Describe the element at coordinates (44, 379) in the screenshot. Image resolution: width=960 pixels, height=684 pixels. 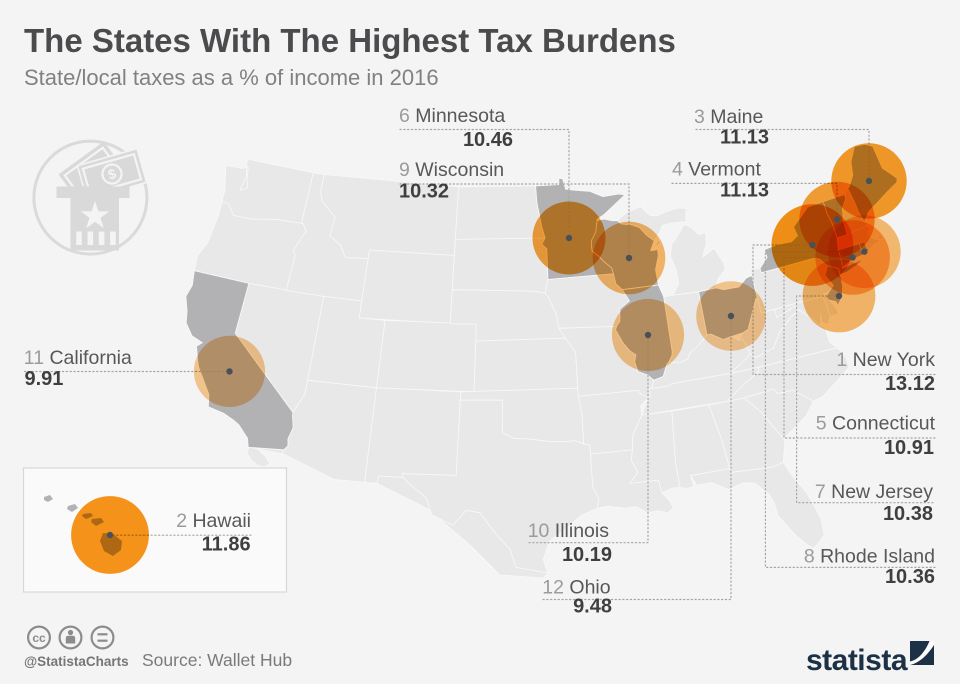
I see `value-california: 9.91` at that location.